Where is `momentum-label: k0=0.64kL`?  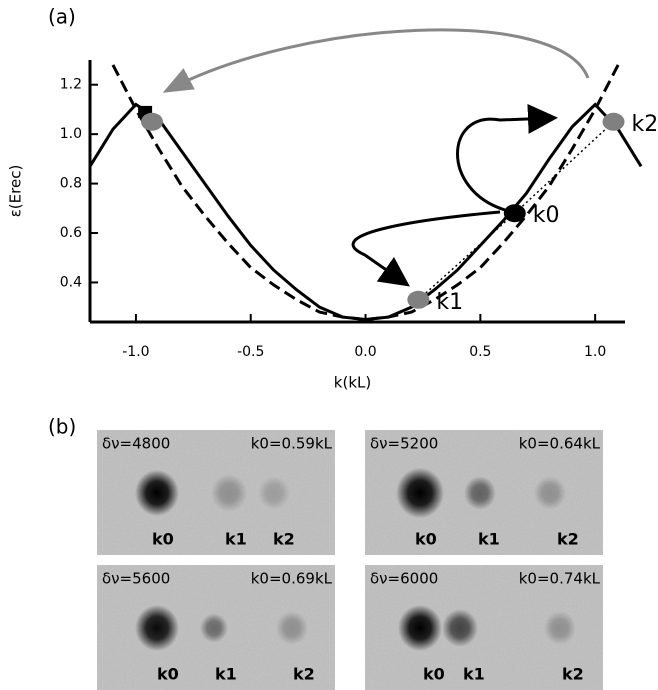 momentum-label: k0=0.64kL is located at coordinates (560, 444).